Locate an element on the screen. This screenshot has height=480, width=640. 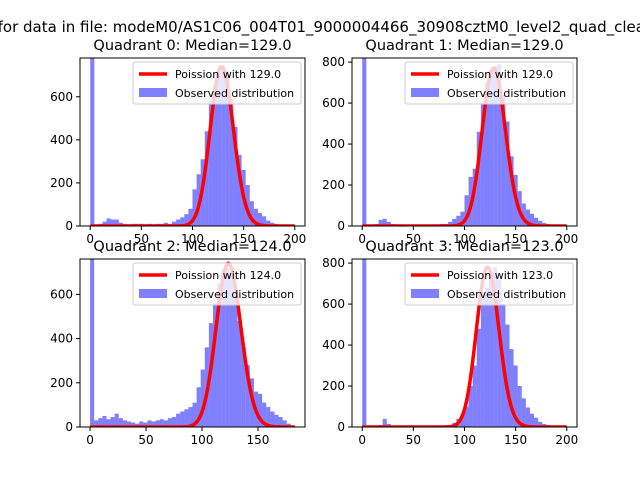
legend: Poission with 124.0 Observed distribution is located at coordinates (217, 284).